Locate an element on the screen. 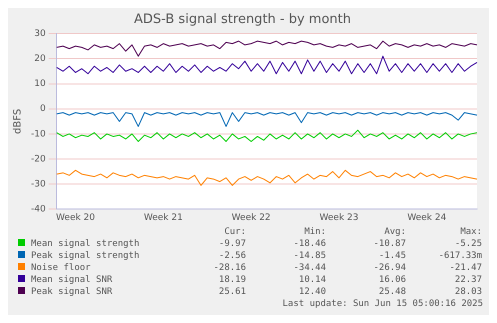  text: Last update: Sun Jun 15 05:00:16 2025 is located at coordinates (383, 304).